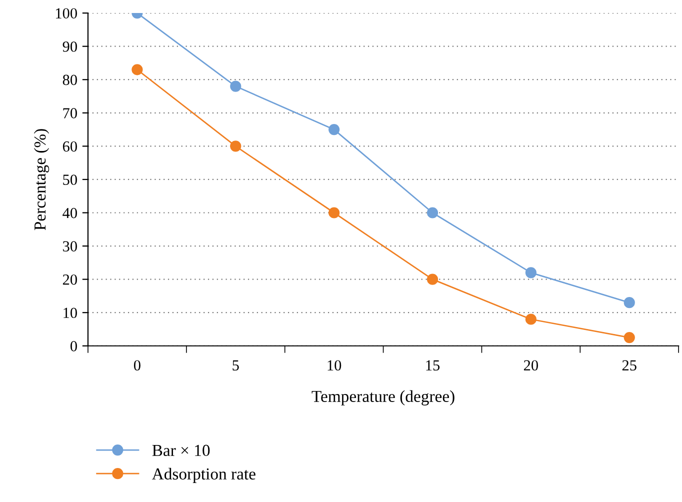 The image size is (682, 502). I want to click on y-tick-label: 90, so click(69, 46).